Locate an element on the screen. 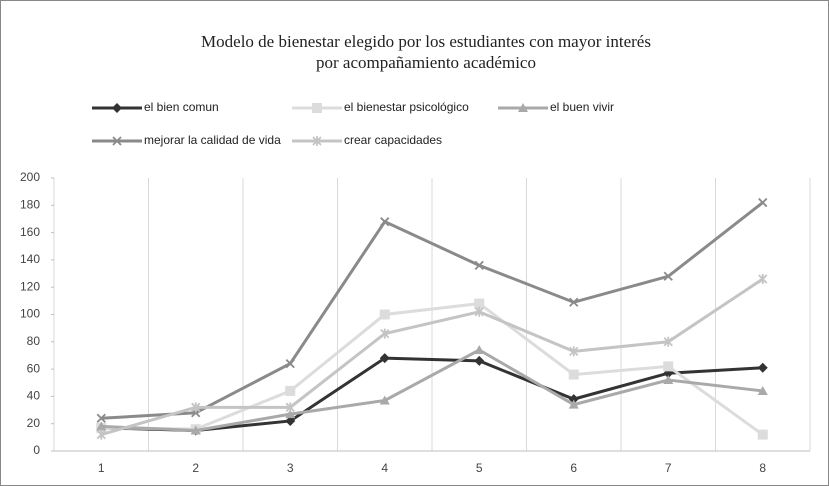 The width and height of the screenshot is (829, 486). y-tick-label: 120 is located at coordinates (30, 286).